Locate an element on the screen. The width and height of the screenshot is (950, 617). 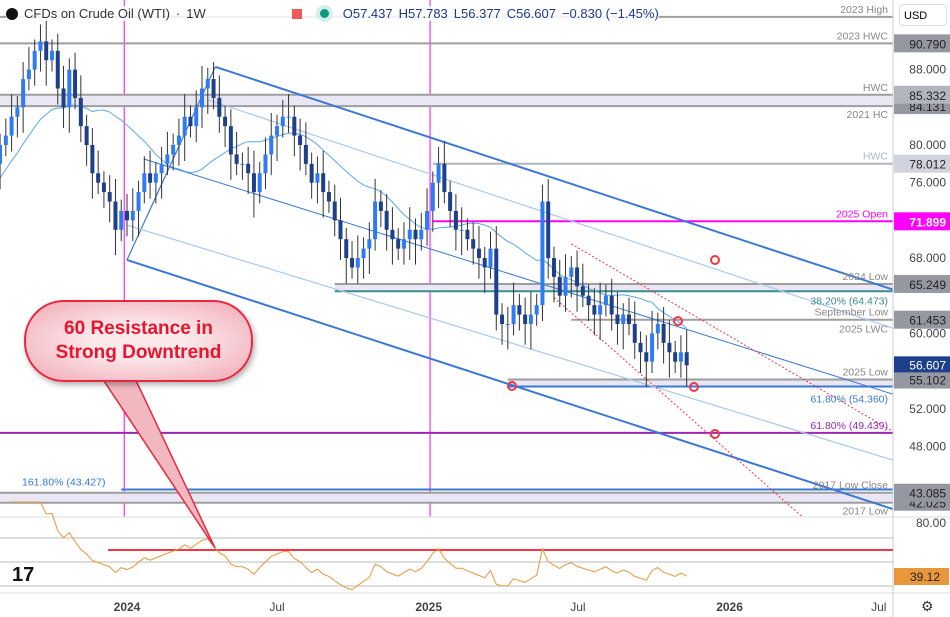
flag-icon is located at coordinates (296, 13).